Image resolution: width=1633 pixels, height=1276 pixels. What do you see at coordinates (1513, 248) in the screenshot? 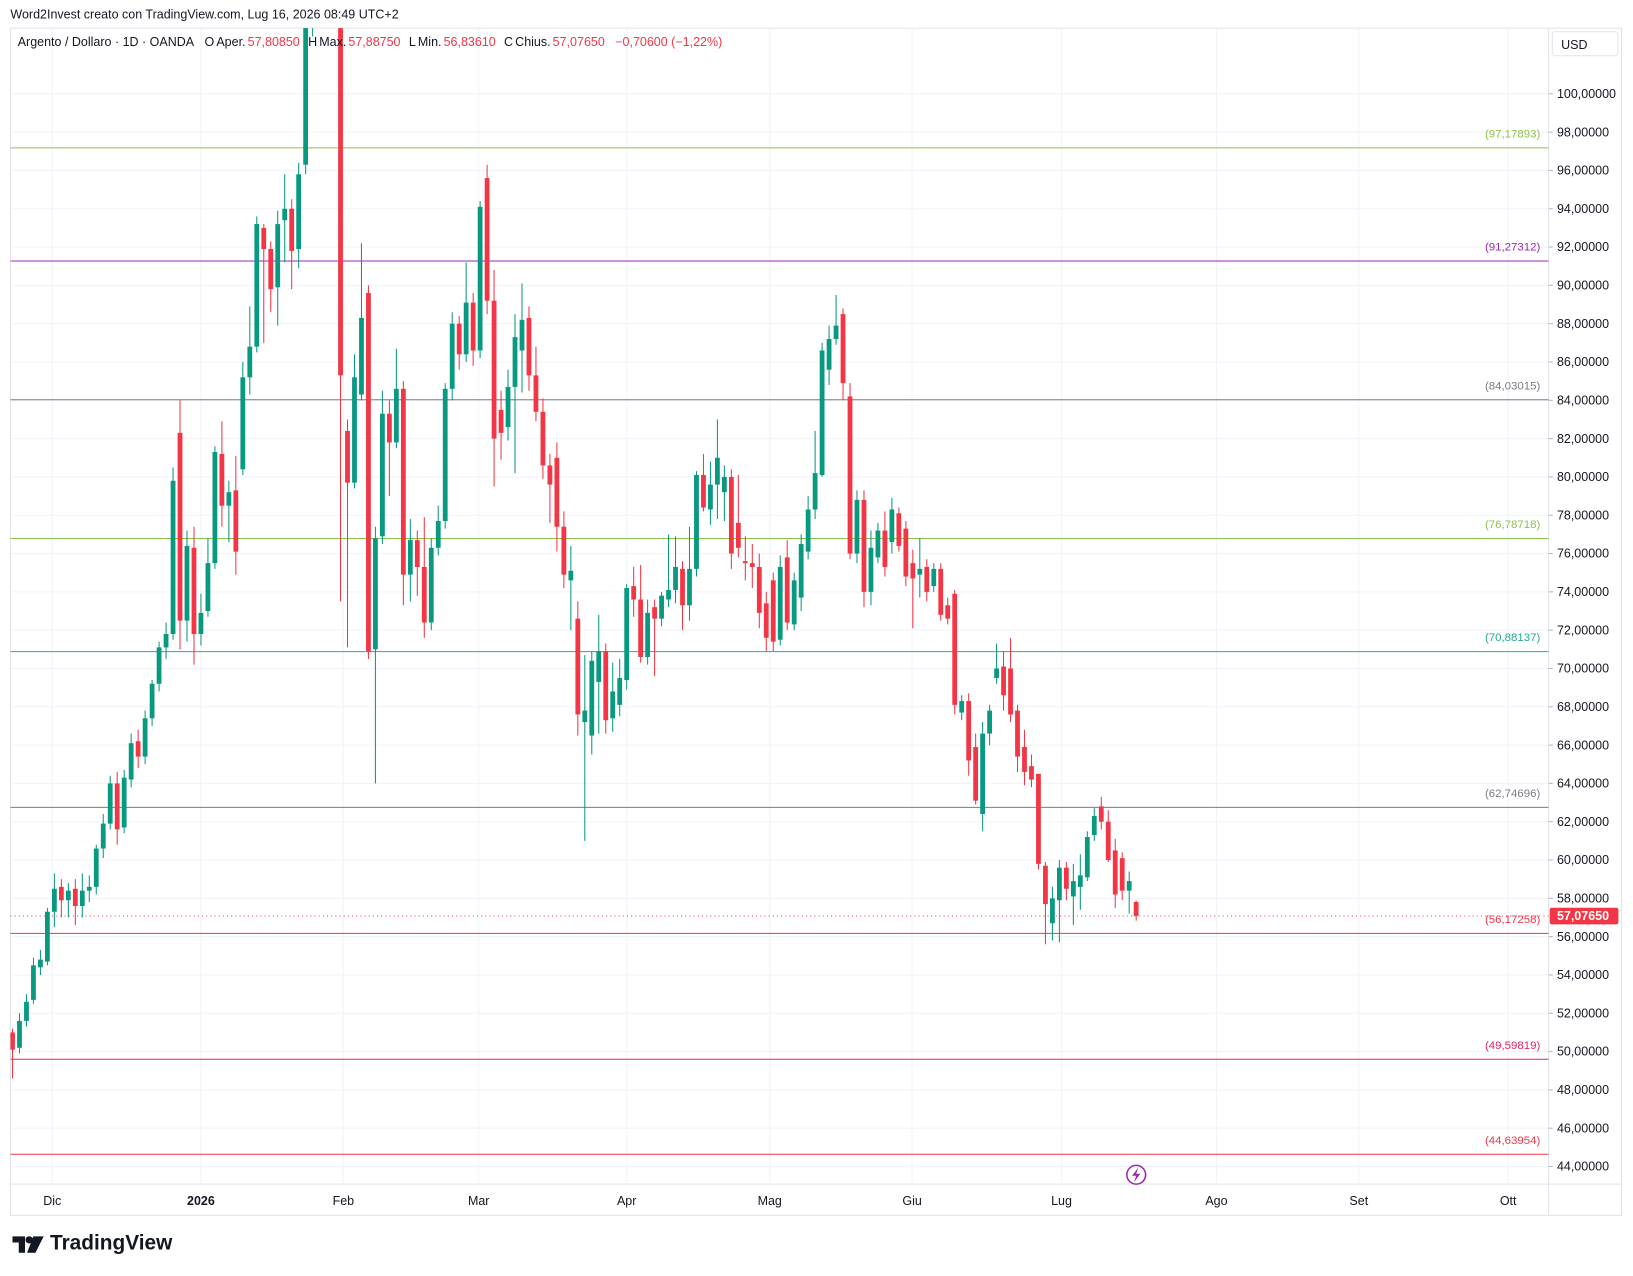
I see `level-label: (91,27312)` at bounding box center [1513, 248].